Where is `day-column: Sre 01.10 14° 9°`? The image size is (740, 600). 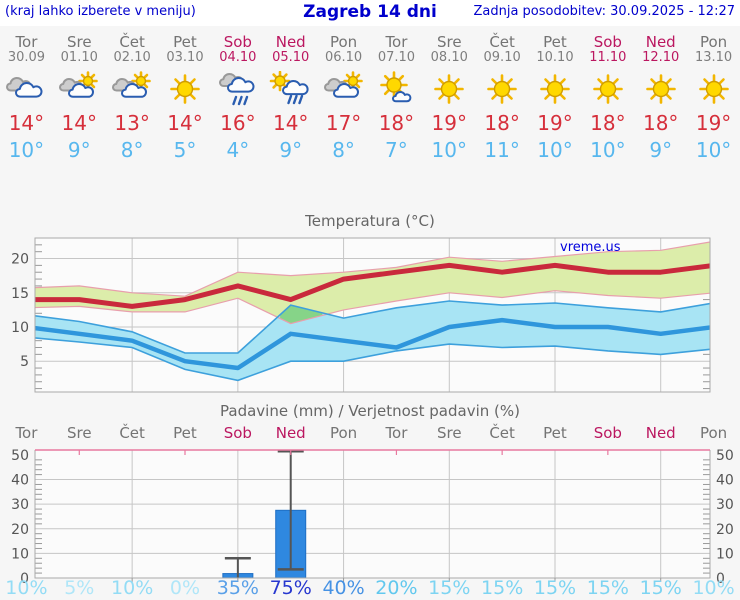
day-column: Sre 01.10 14° 9° is located at coordinates (79, 95).